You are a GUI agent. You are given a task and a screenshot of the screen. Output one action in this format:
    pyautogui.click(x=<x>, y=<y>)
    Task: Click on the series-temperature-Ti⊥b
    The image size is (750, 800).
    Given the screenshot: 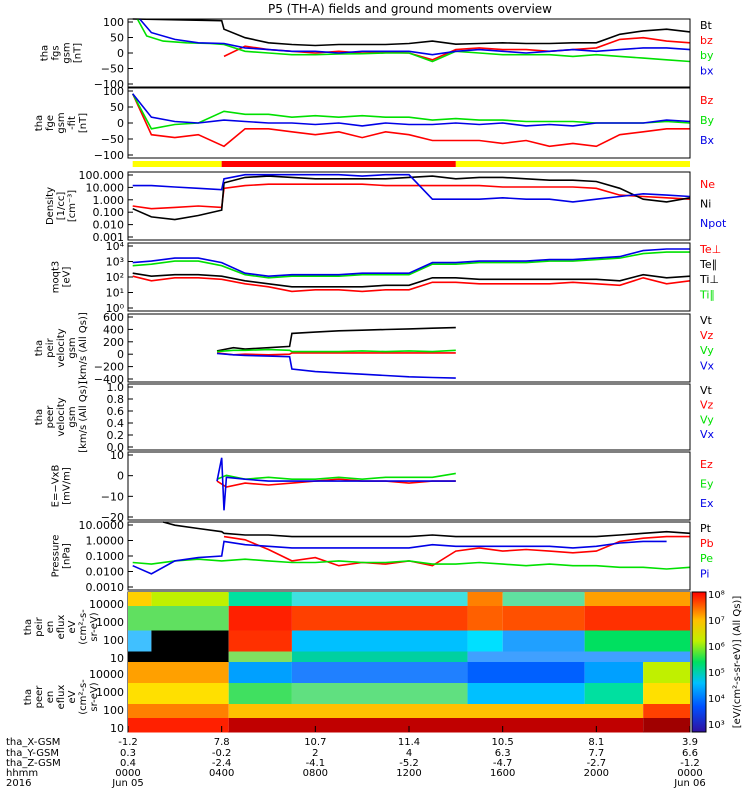 What is the action you would take?
    pyautogui.click(x=411, y=263)
    